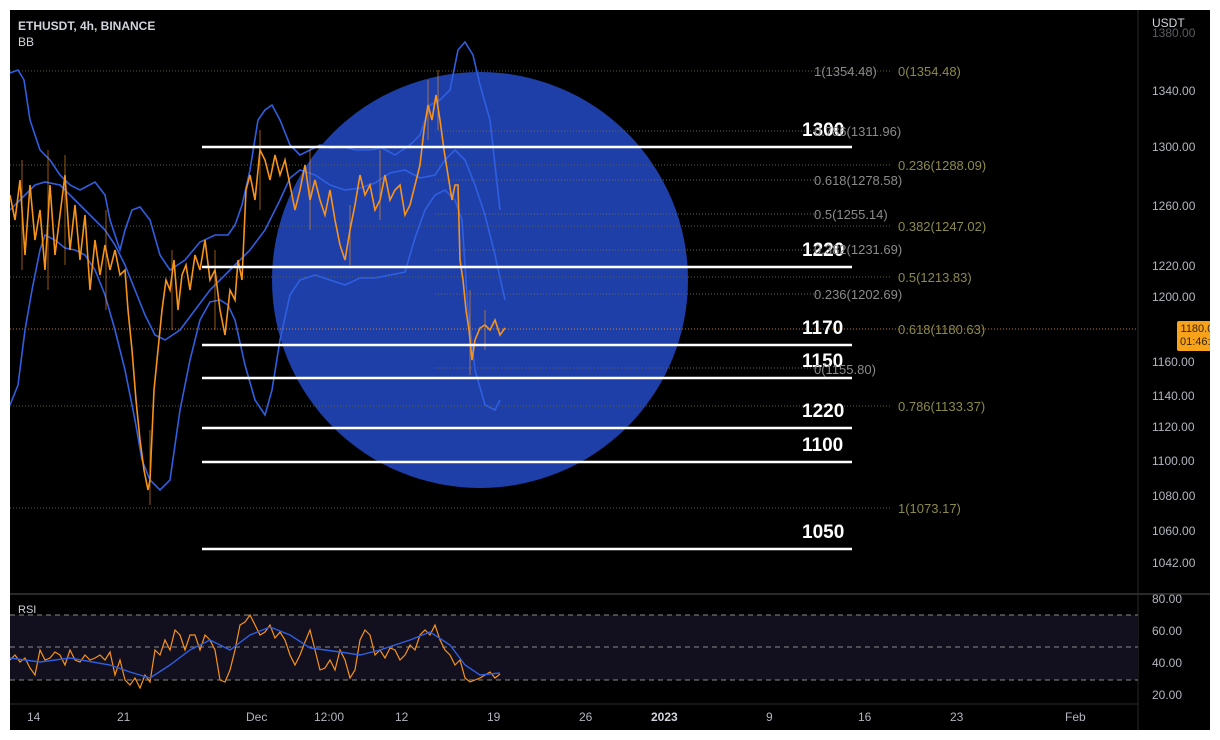 This screenshot has width=1220, height=740. I want to click on rsi-tick: 20.00, so click(1167, 695).